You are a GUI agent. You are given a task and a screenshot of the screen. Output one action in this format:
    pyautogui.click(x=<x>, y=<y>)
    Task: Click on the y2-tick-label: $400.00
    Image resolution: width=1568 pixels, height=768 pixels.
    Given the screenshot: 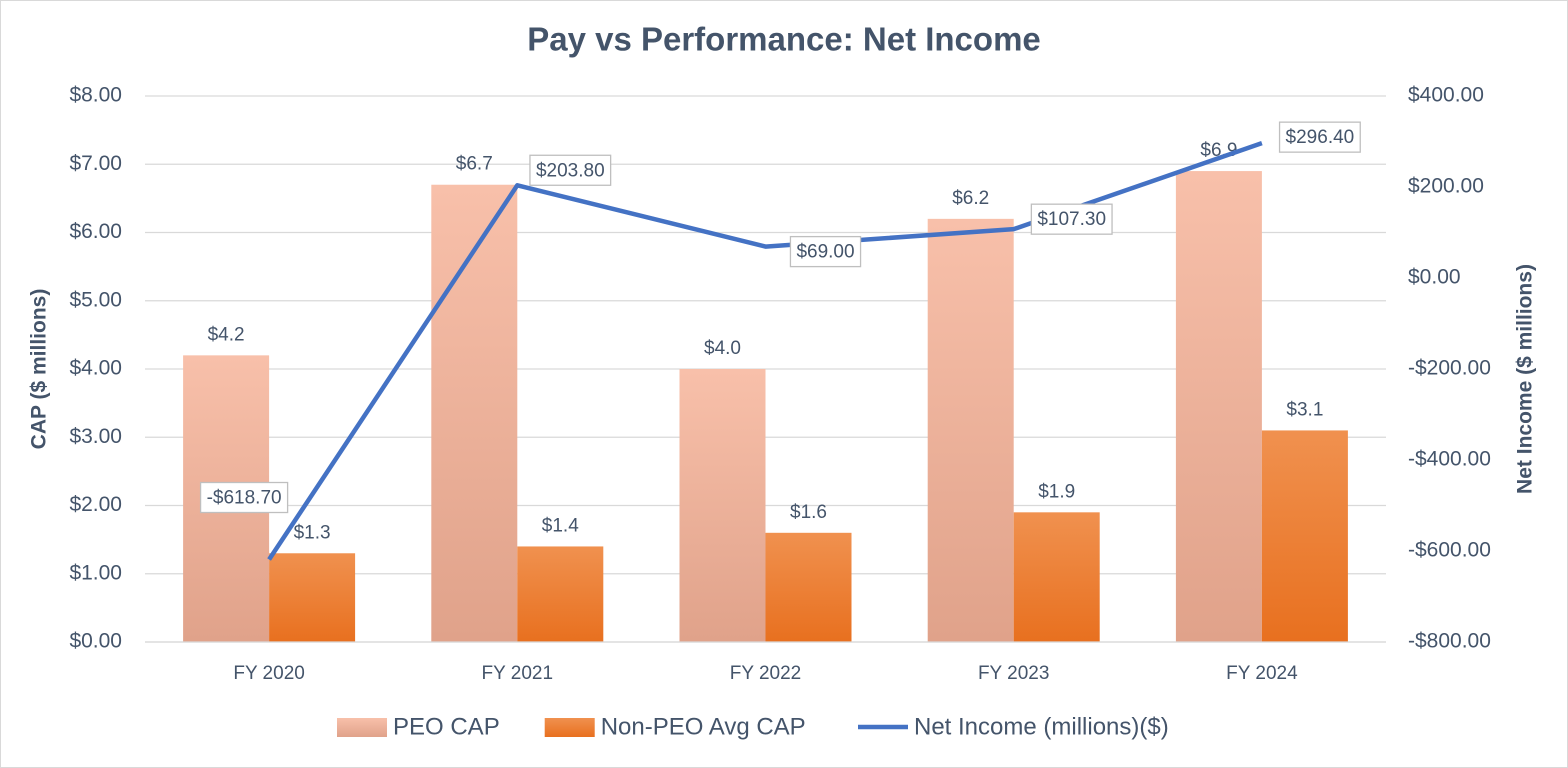 What is the action you would take?
    pyautogui.click(x=1446, y=95)
    